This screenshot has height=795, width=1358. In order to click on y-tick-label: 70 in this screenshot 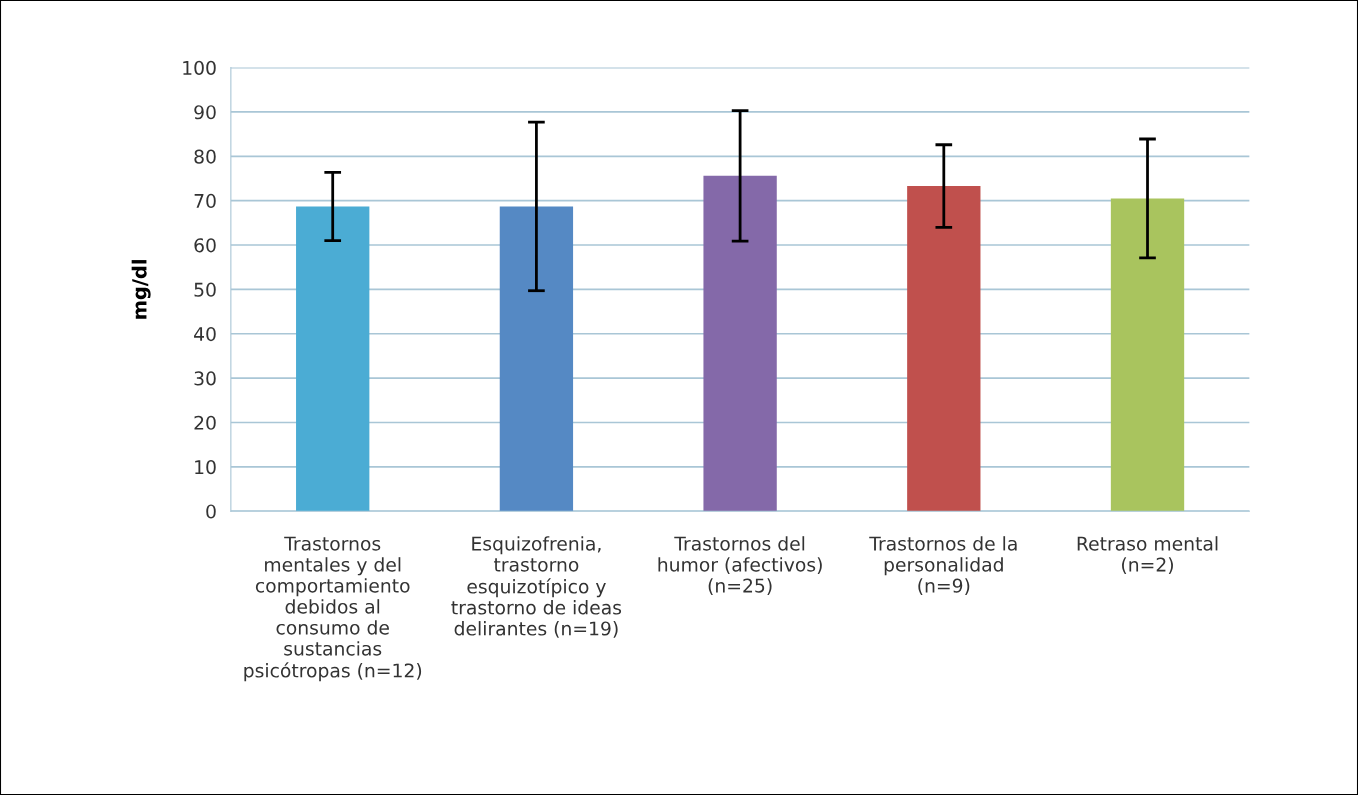, I will do `click(205, 201)`.